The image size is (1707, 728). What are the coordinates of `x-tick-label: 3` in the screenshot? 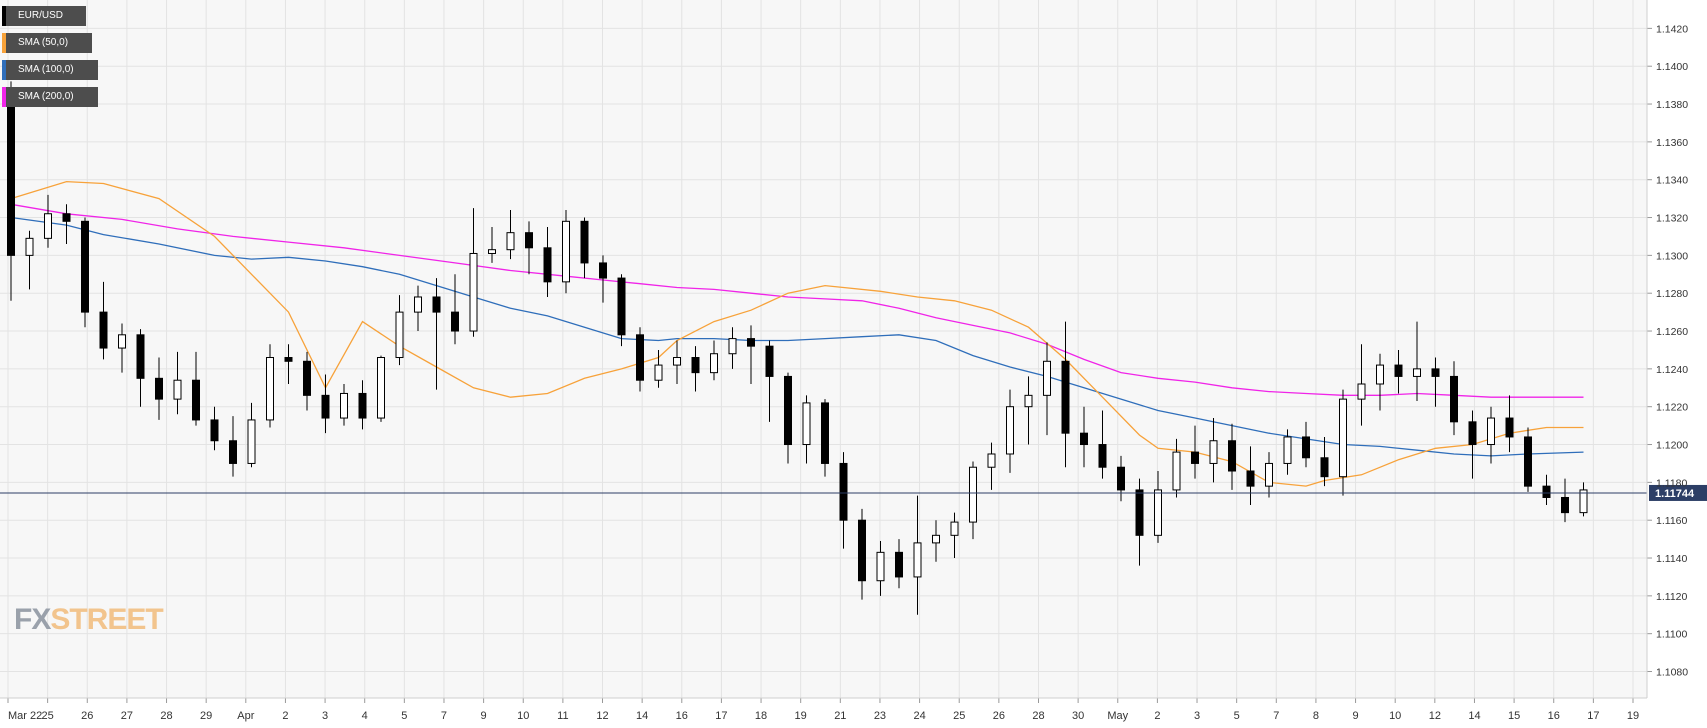 It's located at (1197, 716).